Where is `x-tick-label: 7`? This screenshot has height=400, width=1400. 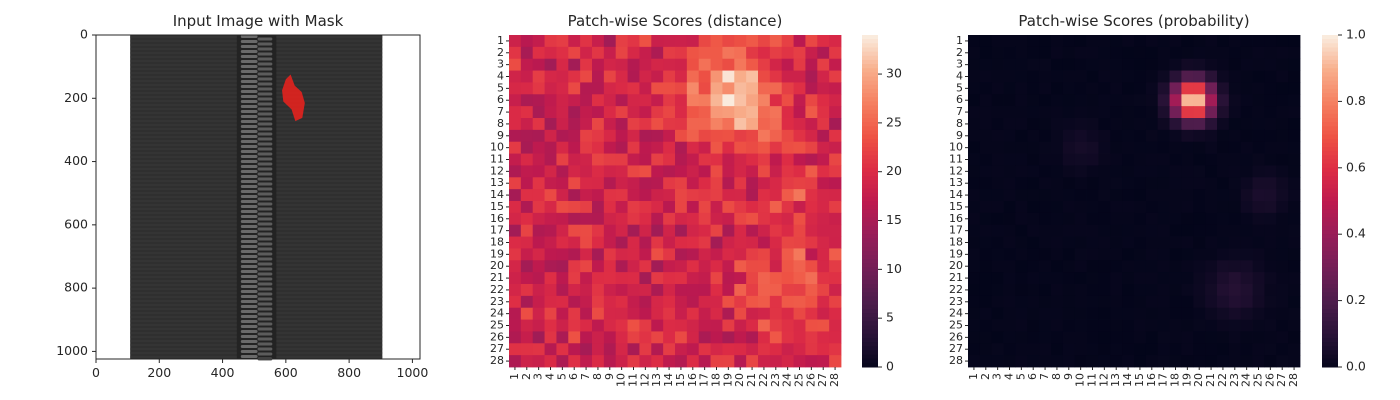 x-tick-label: 7 is located at coordinates (585, 376).